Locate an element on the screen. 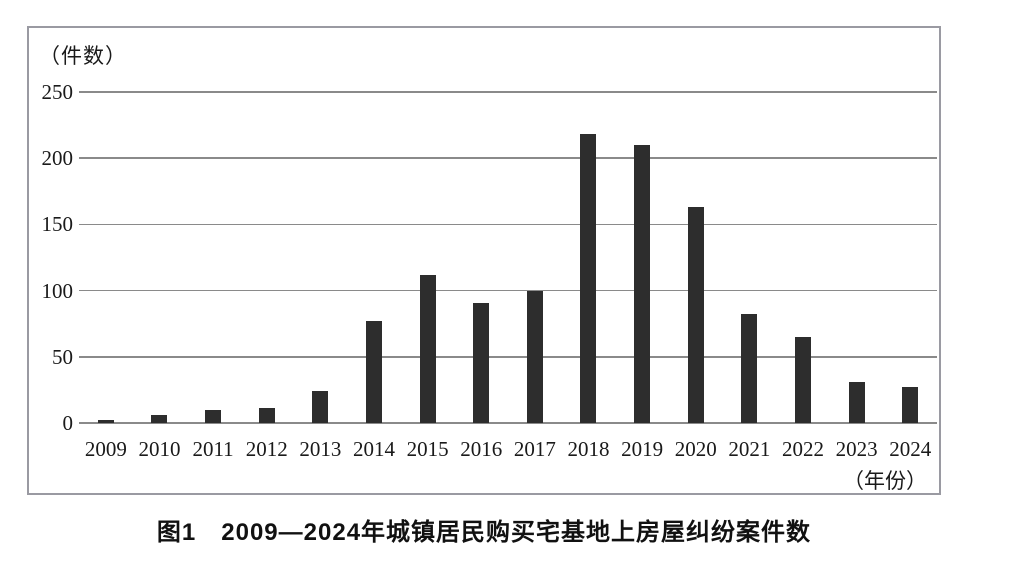 The height and width of the screenshot is (563, 1027). x-tick-label-2019: 2019 is located at coordinates (642, 449).